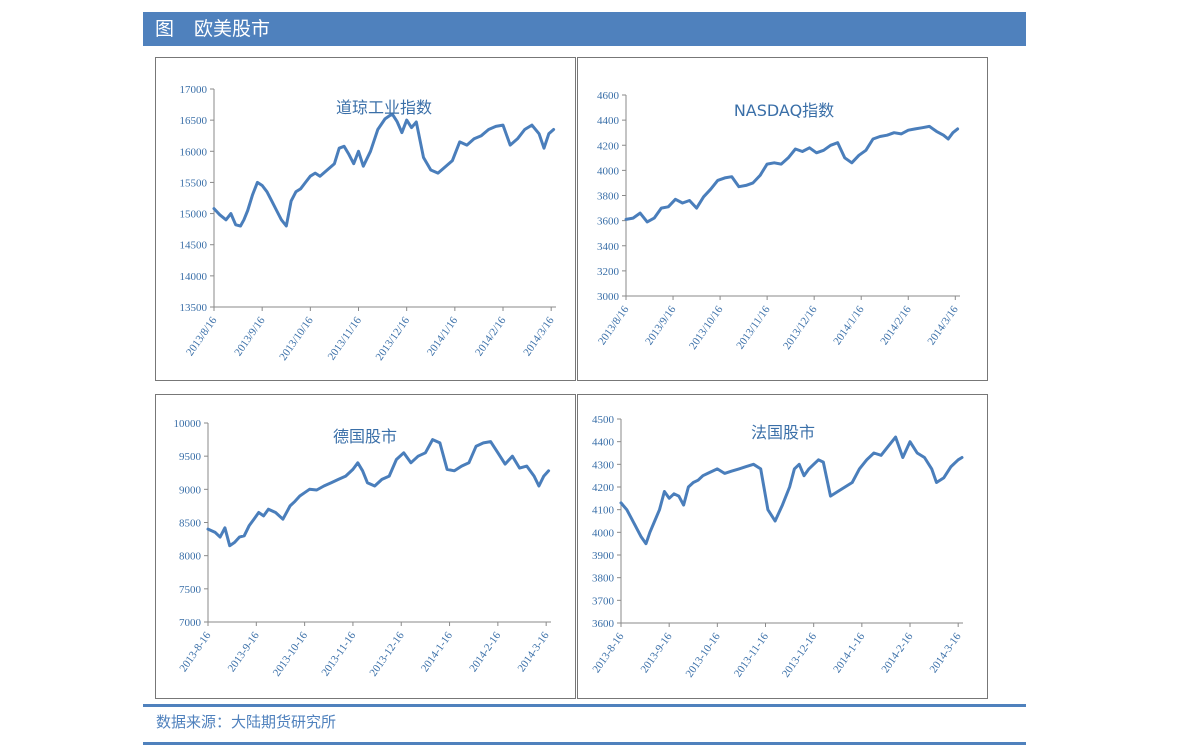  Describe the element at coordinates (194, 246) in the screenshot. I see `y-tick-label: 14500` at that location.